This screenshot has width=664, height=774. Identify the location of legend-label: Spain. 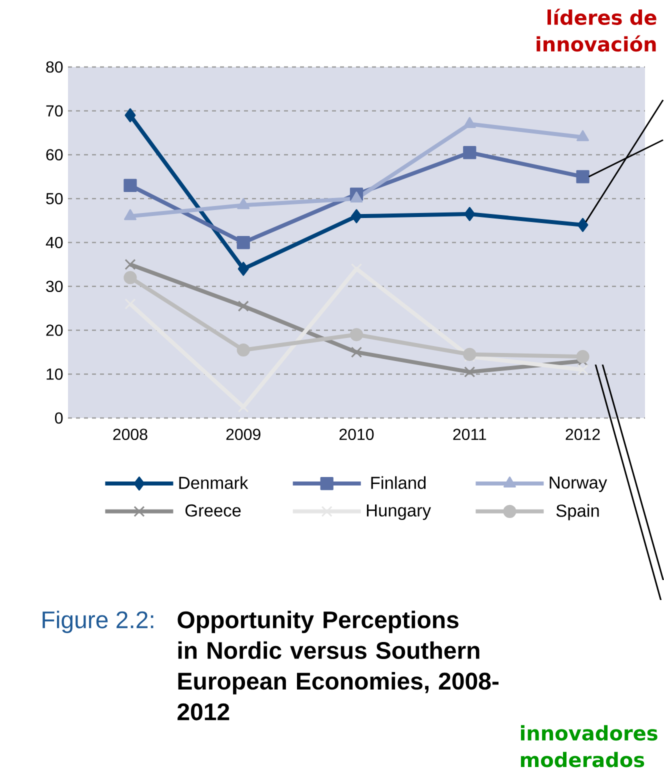
(577, 512).